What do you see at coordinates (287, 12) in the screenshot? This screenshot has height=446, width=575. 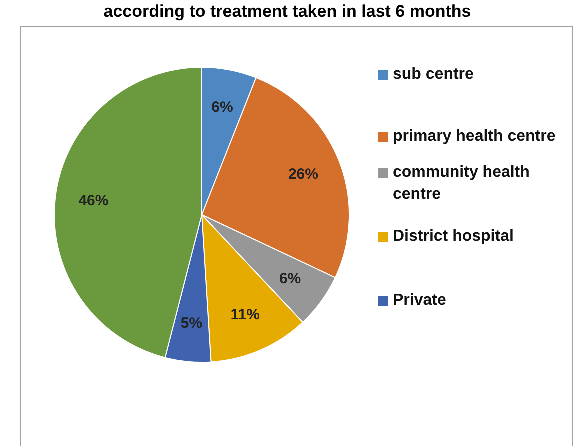 I see `chart-title: according to treatment taken in last 6 months` at bounding box center [287, 12].